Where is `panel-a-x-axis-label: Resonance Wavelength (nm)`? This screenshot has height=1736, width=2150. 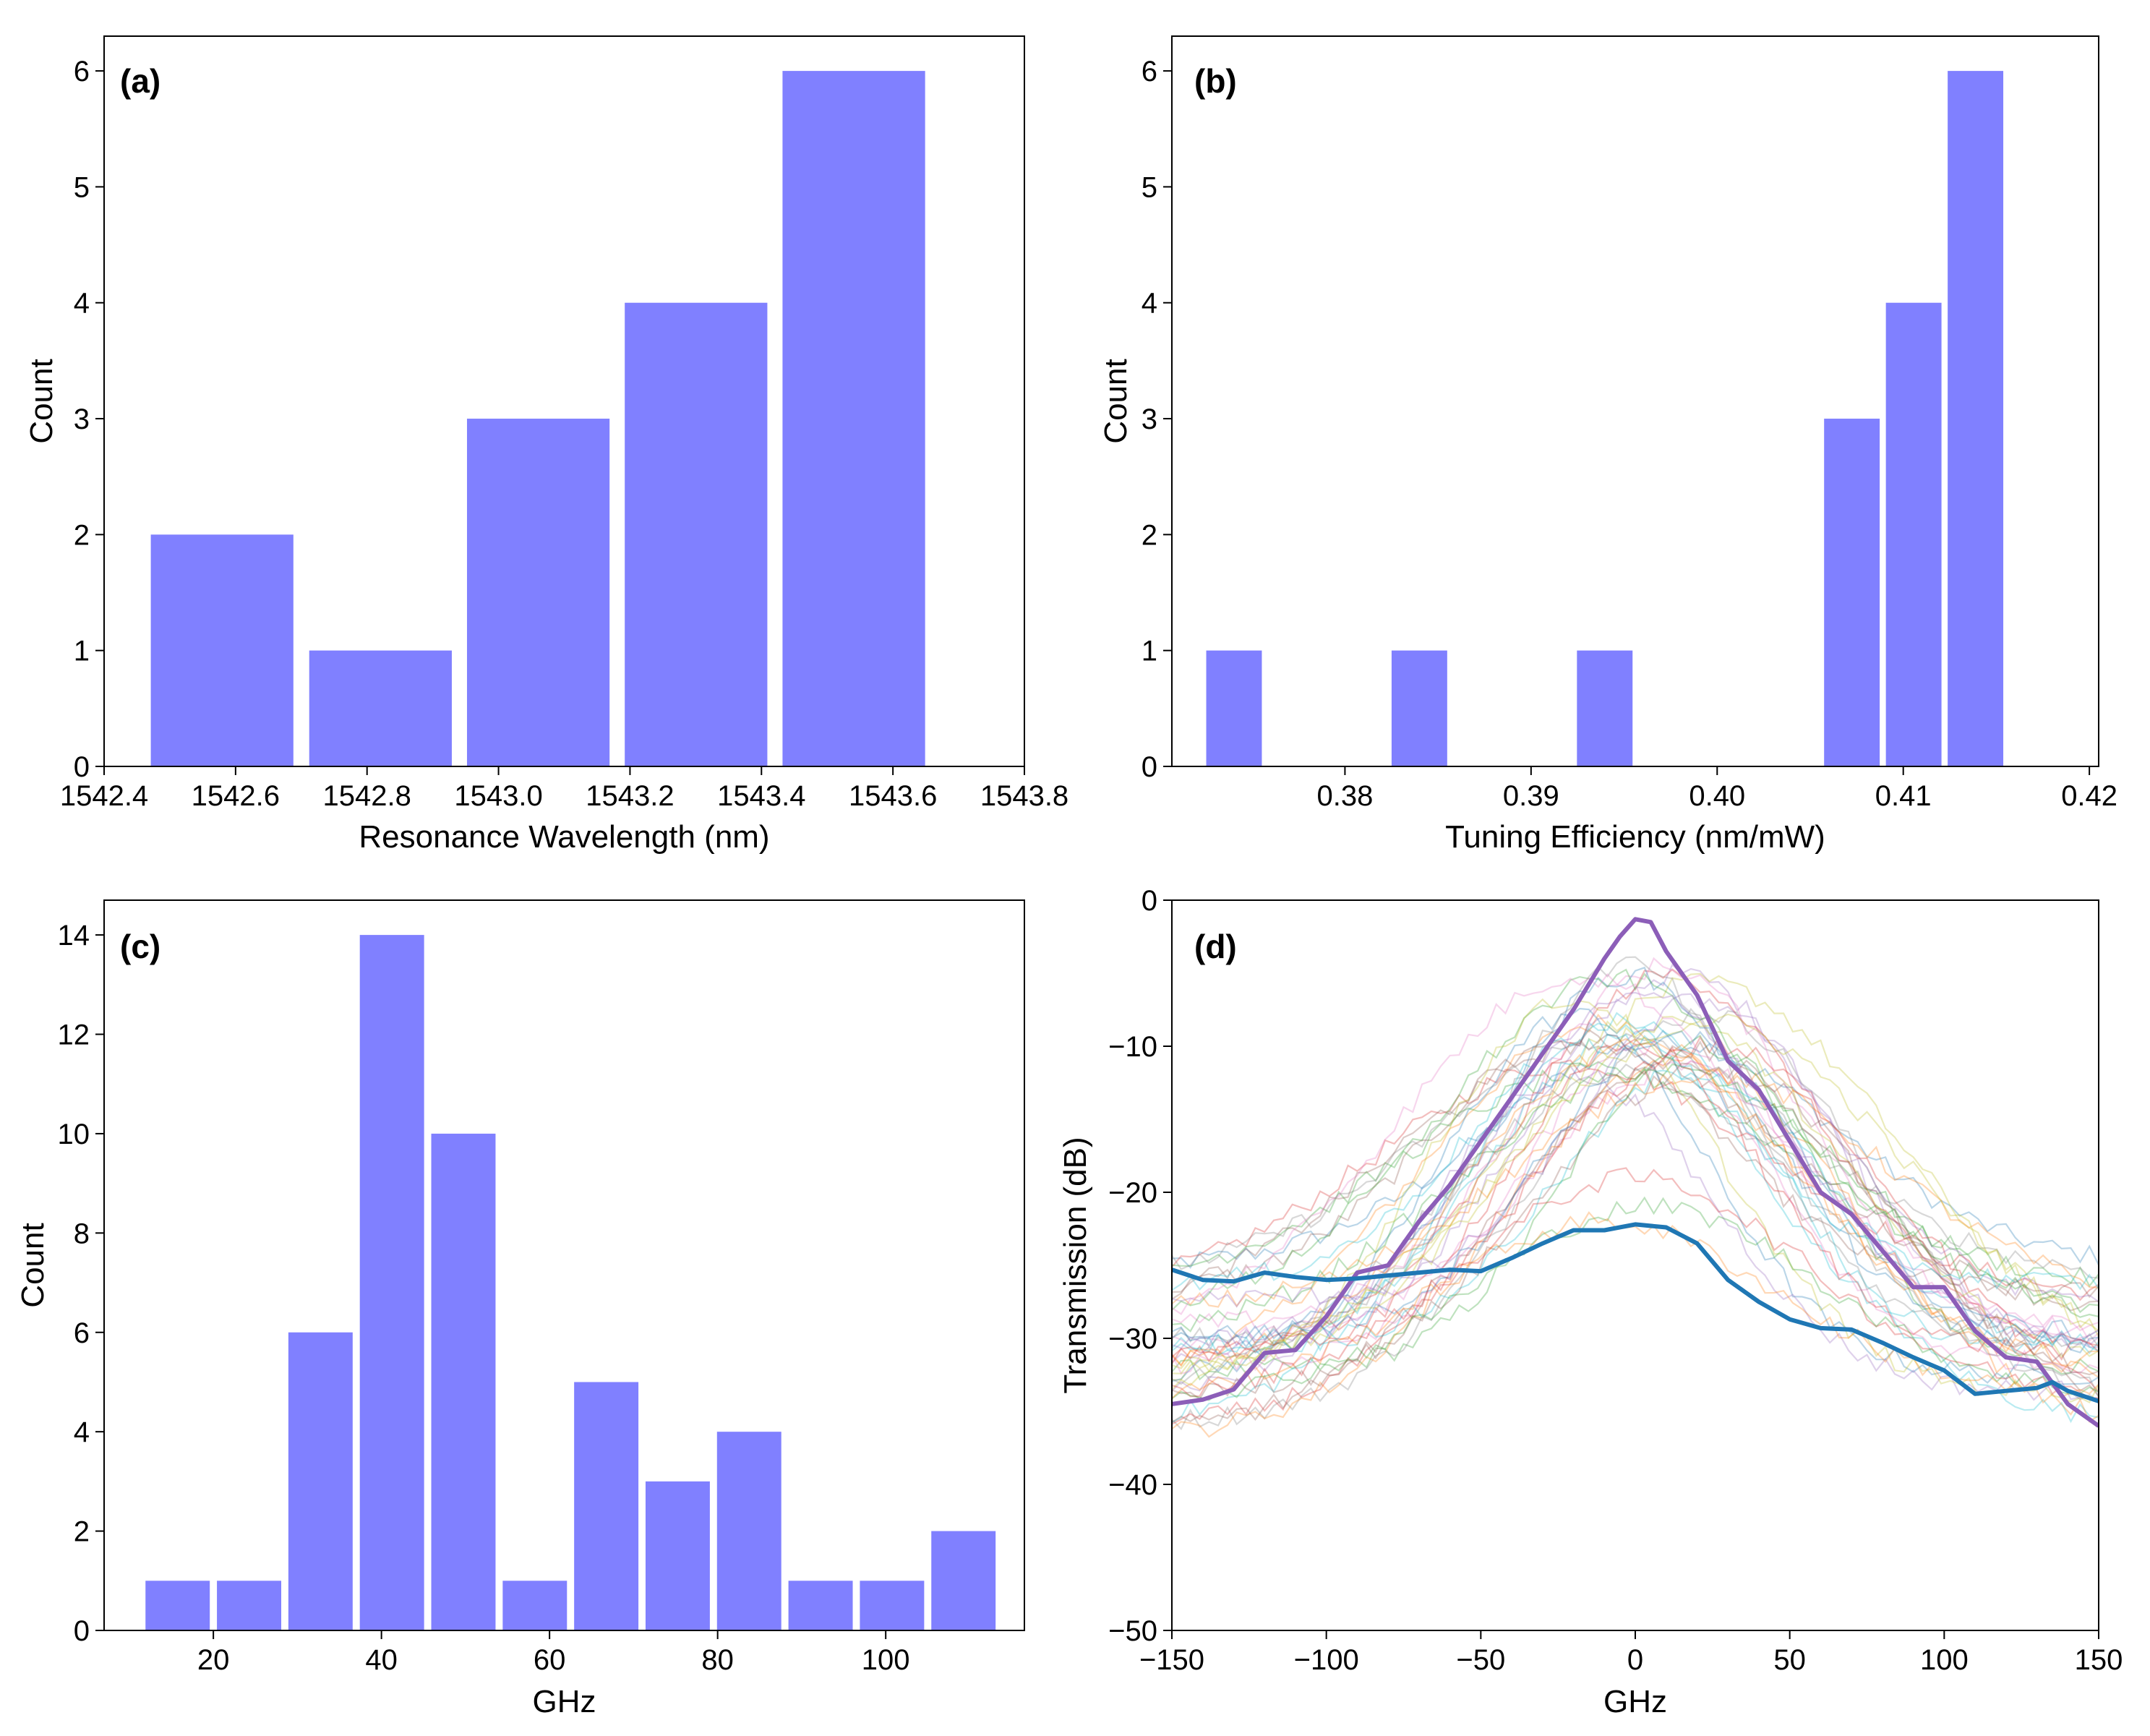
panel-a-x-axis-label: Resonance Wavelength (nm) is located at coordinates (564, 837).